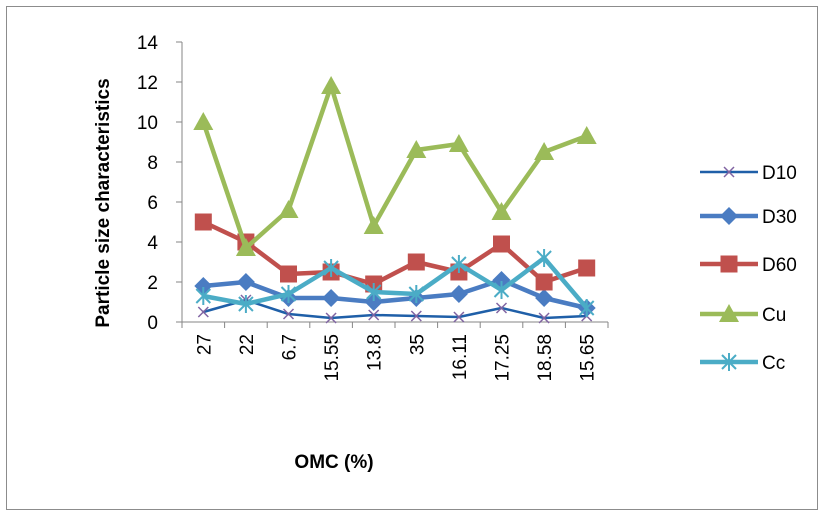 Image resolution: width=823 pixels, height=516 pixels. Describe the element at coordinates (147, 123) in the screenshot. I see `y-tick-label: 10` at that location.